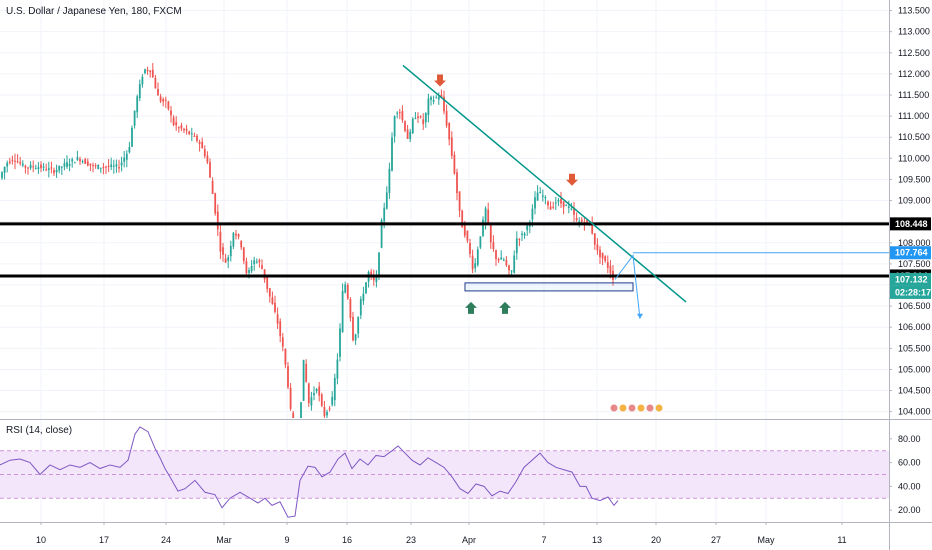 The width and height of the screenshot is (932, 550). I want to click on x-tick-label: May, so click(766, 540).